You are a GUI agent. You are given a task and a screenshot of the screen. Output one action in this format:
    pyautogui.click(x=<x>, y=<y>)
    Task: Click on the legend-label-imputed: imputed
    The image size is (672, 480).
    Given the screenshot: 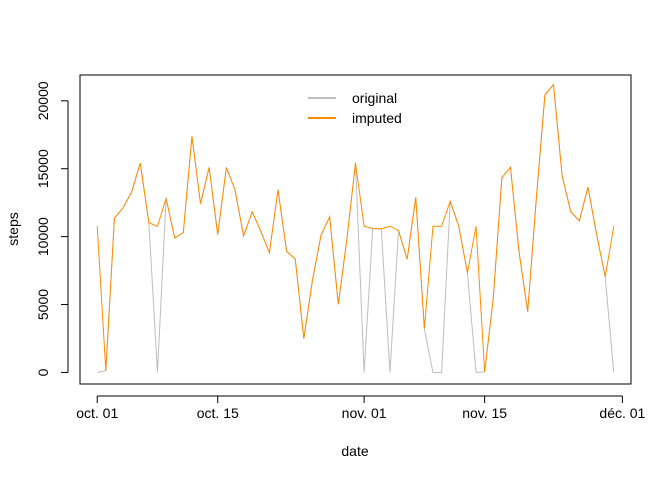 What is the action you would take?
    pyautogui.click(x=377, y=118)
    